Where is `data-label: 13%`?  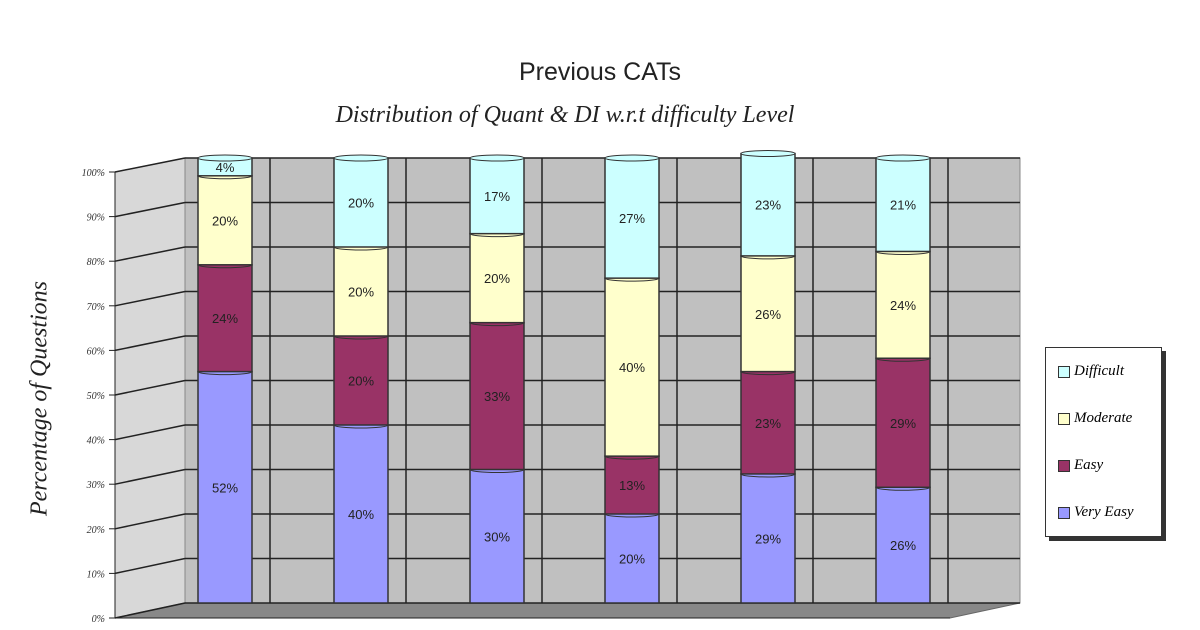
data-label: 13% is located at coordinates (632, 485).